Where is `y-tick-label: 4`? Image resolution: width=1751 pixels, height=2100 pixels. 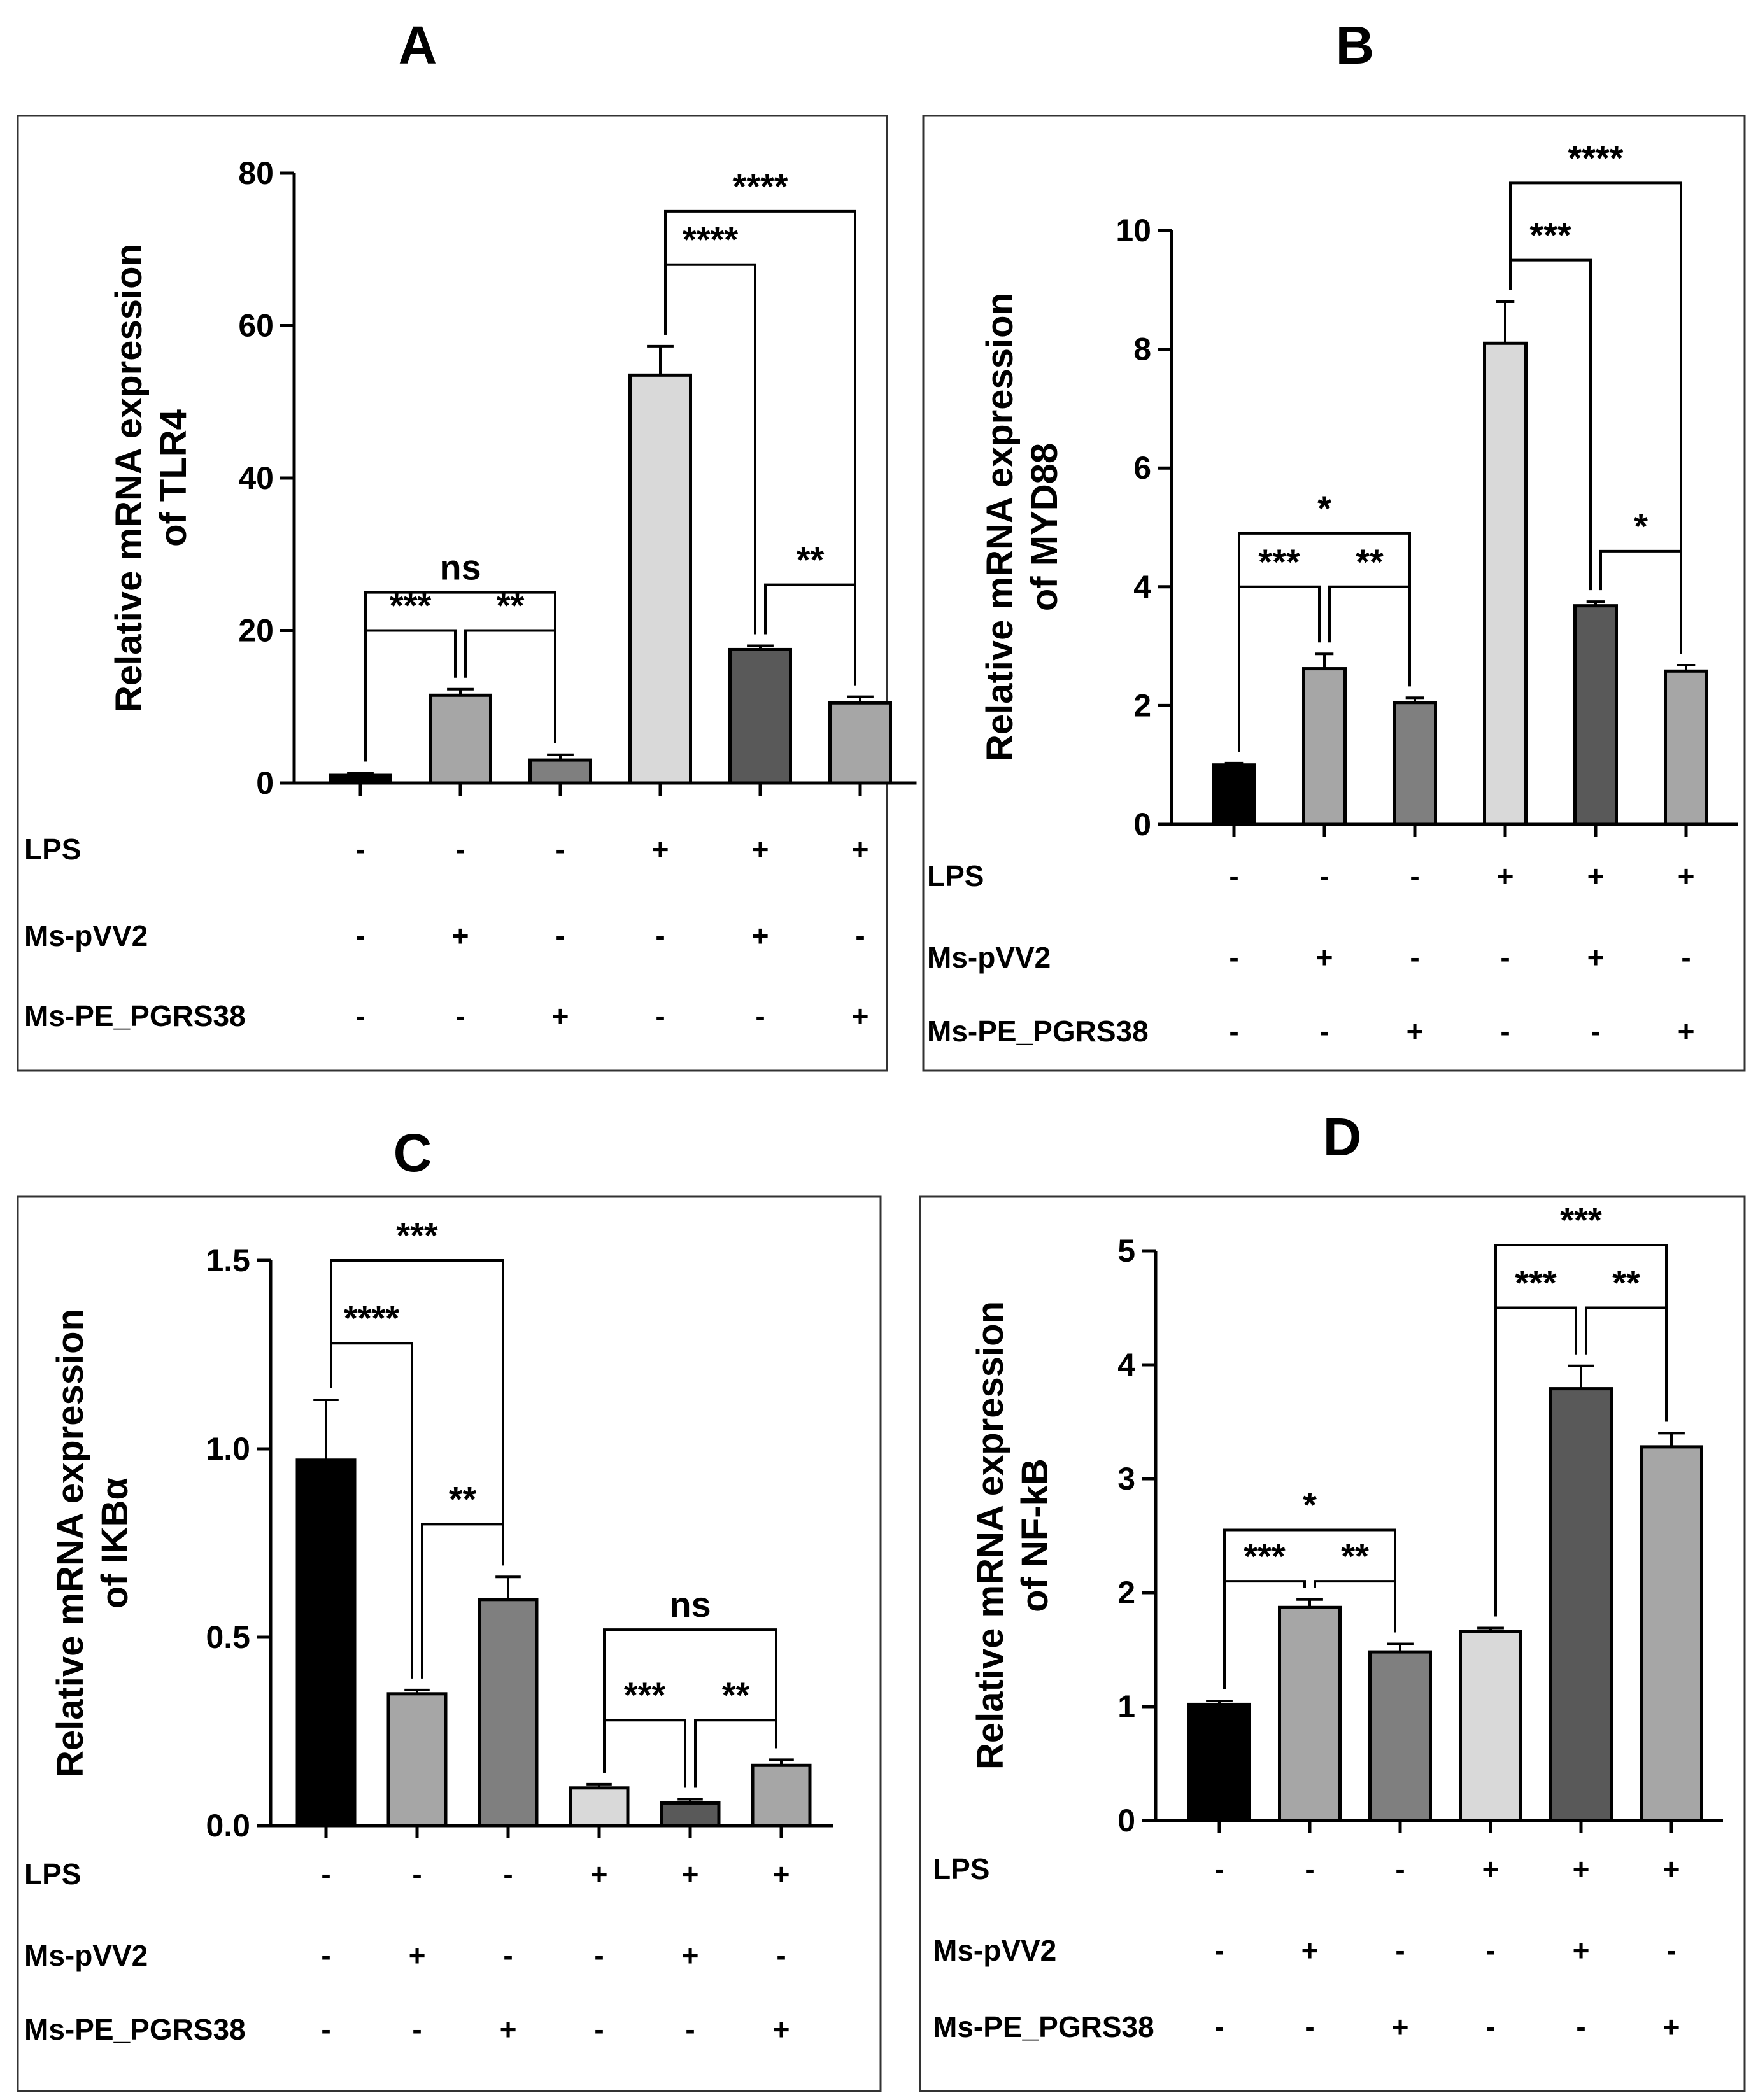 y-tick-label: 4 is located at coordinates (1126, 1365).